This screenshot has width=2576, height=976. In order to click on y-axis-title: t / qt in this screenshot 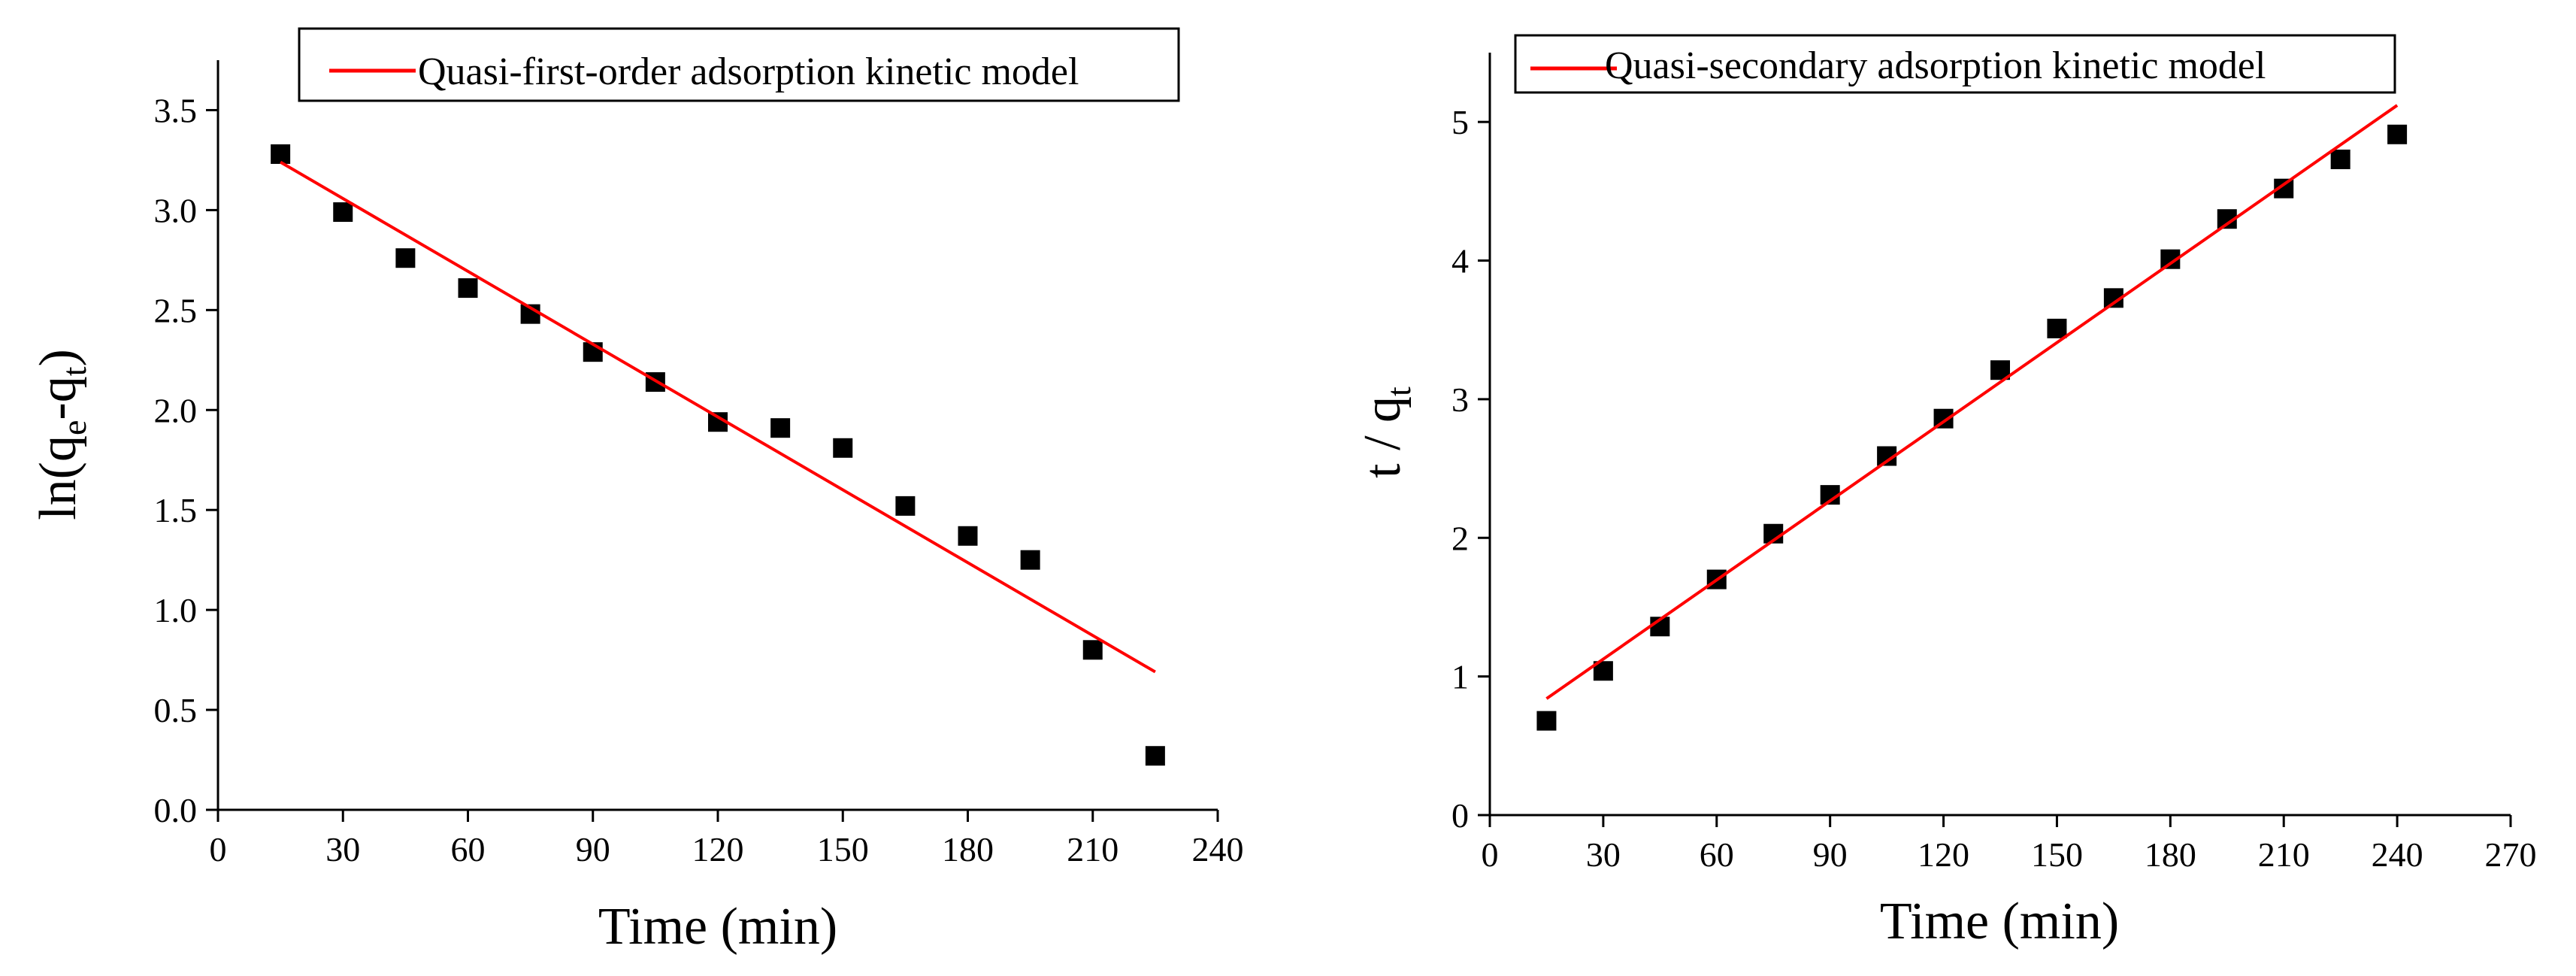, I will do `click(1386, 432)`.